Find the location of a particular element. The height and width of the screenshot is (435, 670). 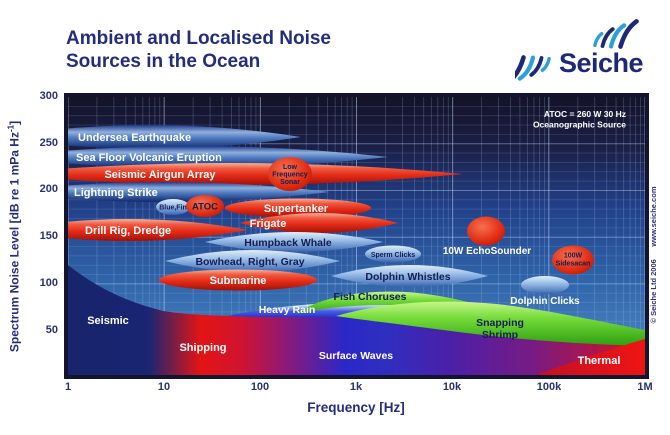

svg-text: Sperm Clicks is located at coordinates (393, 255).